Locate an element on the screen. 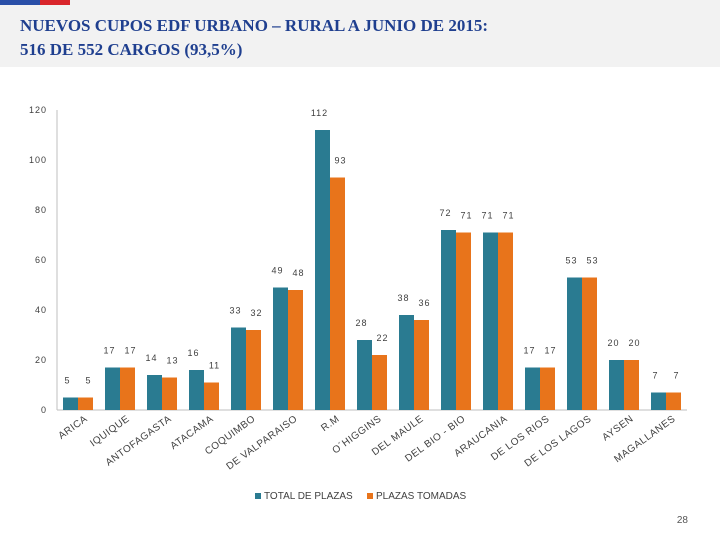 This screenshot has width=720, height=540. y-tick-label: 60 is located at coordinates (41, 260).